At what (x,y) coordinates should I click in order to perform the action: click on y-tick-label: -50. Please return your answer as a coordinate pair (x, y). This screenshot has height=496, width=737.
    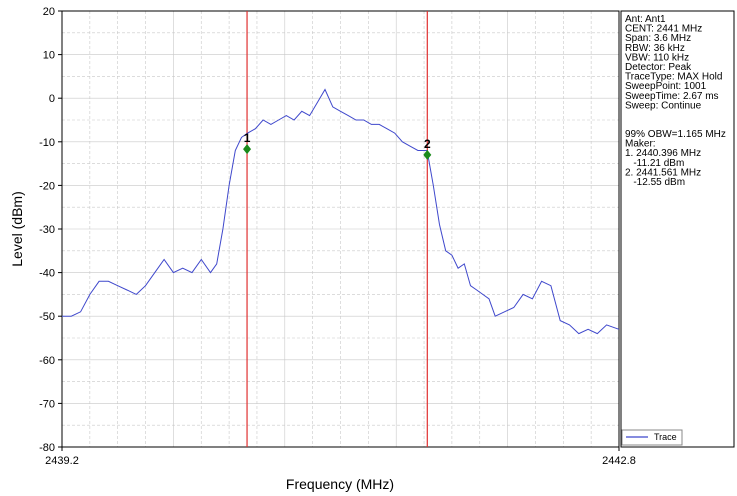
    Looking at the image, I should click on (47, 317).